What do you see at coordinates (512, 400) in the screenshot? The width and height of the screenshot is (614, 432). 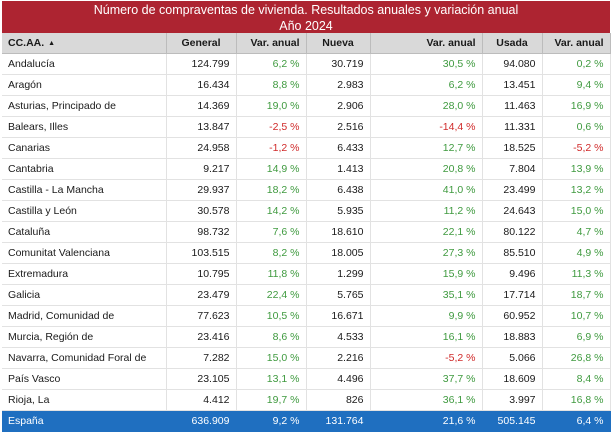 I see `cell-usada: 3.997` at bounding box center [512, 400].